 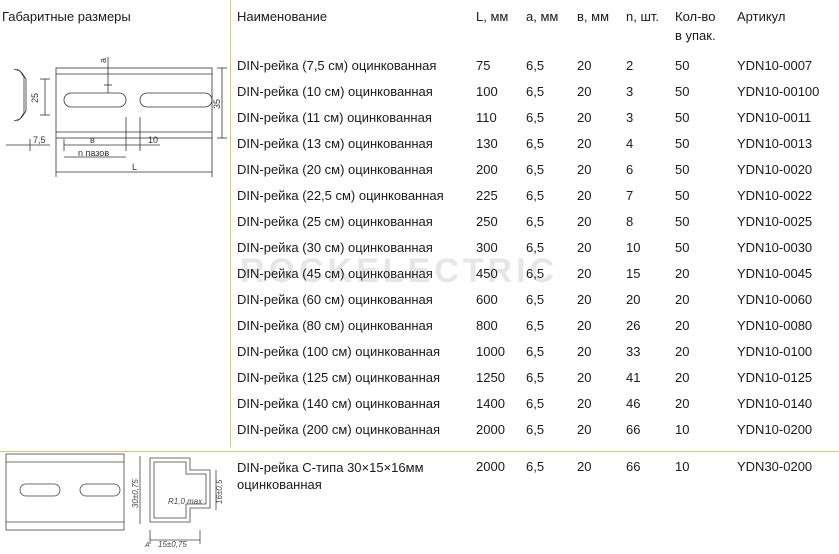 What do you see at coordinates (775, 221) in the screenshot?
I see `cell-article: YDN10-0025` at bounding box center [775, 221].